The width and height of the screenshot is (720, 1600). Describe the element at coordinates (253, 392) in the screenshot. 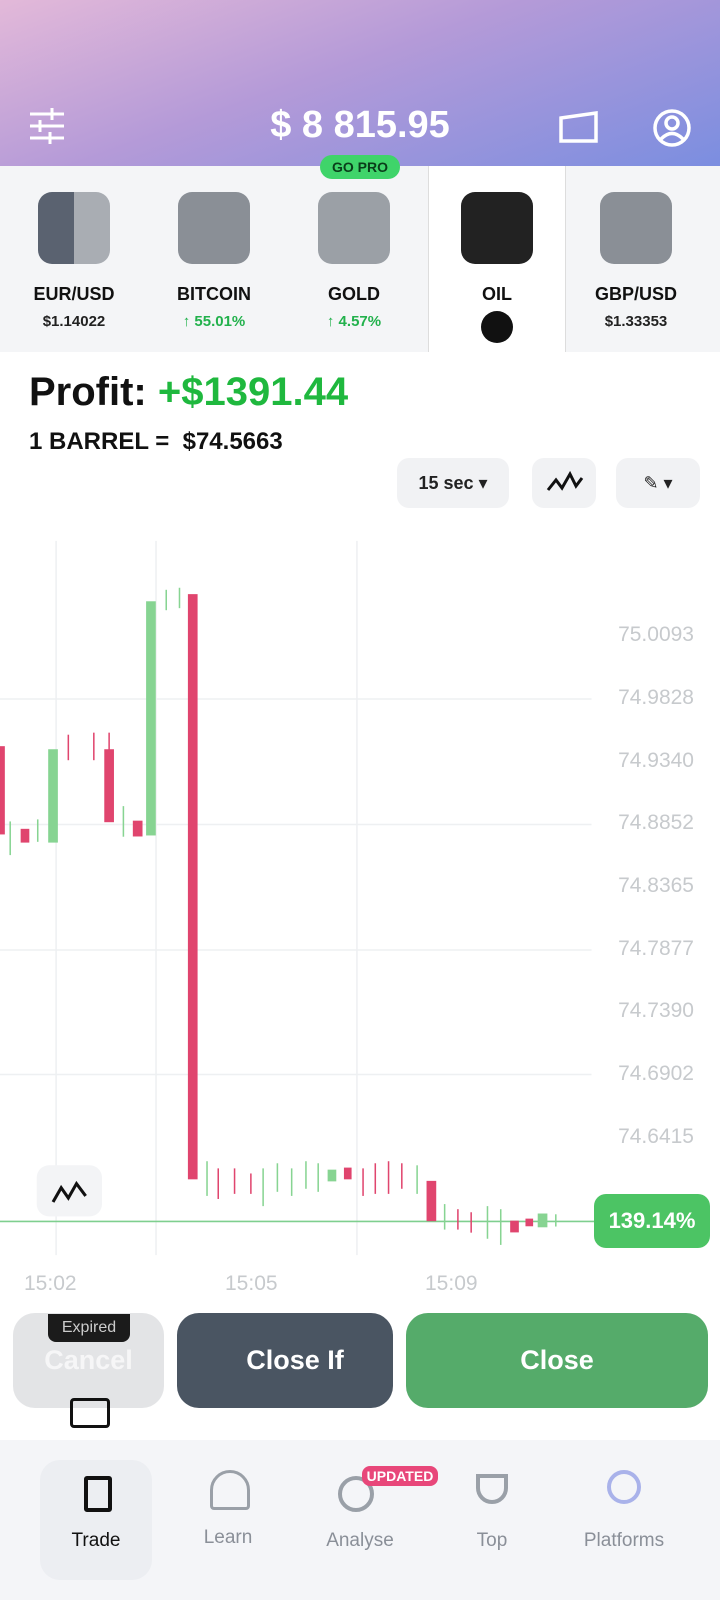

I see `profit-value: +$1391.44` at that location.